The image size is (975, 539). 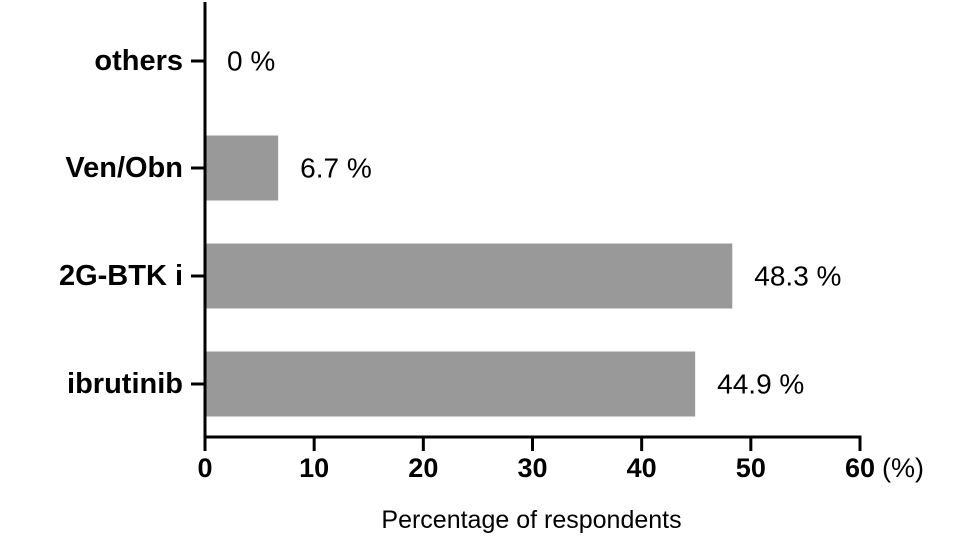 What do you see at coordinates (903, 468) in the screenshot?
I see `x-axis-unit: (%)` at bounding box center [903, 468].